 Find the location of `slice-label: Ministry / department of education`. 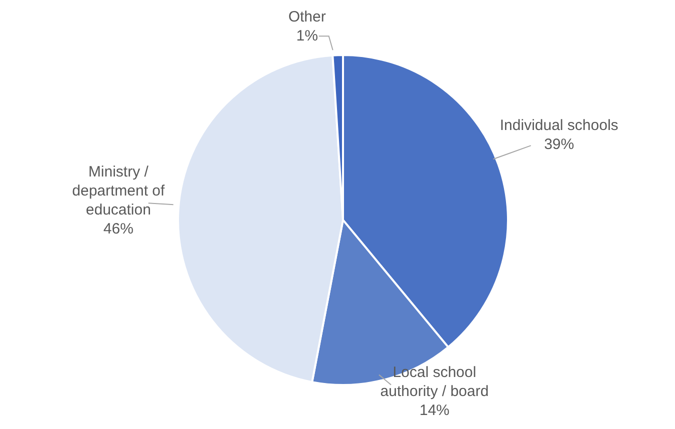

slice-label: Ministry / department of education is located at coordinates (119, 191).